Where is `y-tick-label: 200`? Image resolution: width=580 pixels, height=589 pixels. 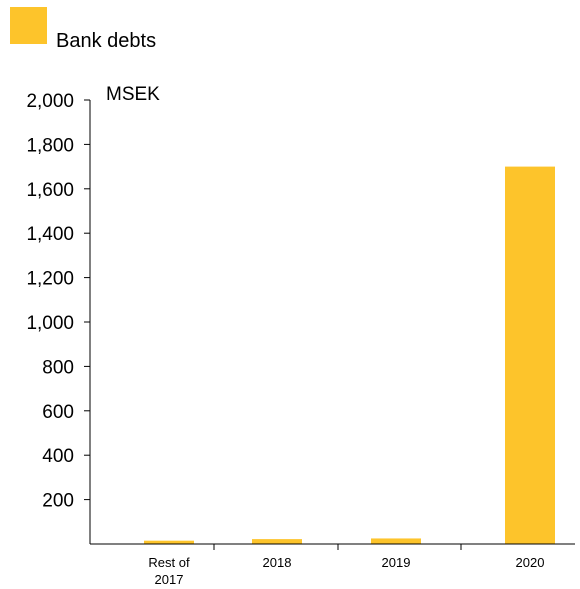
y-tick-label: 200 is located at coordinates (58, 501).